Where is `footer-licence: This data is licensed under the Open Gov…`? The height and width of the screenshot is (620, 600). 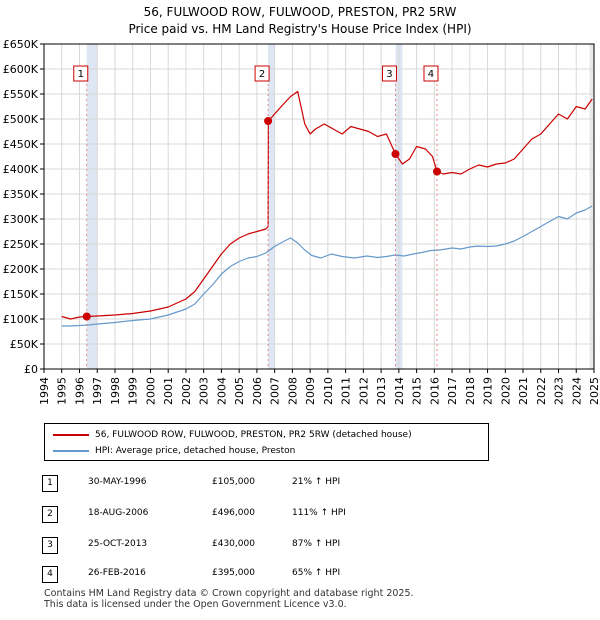
footer-licence: This data is licensed under the Open Gov… is located at coordinates (195, 604).